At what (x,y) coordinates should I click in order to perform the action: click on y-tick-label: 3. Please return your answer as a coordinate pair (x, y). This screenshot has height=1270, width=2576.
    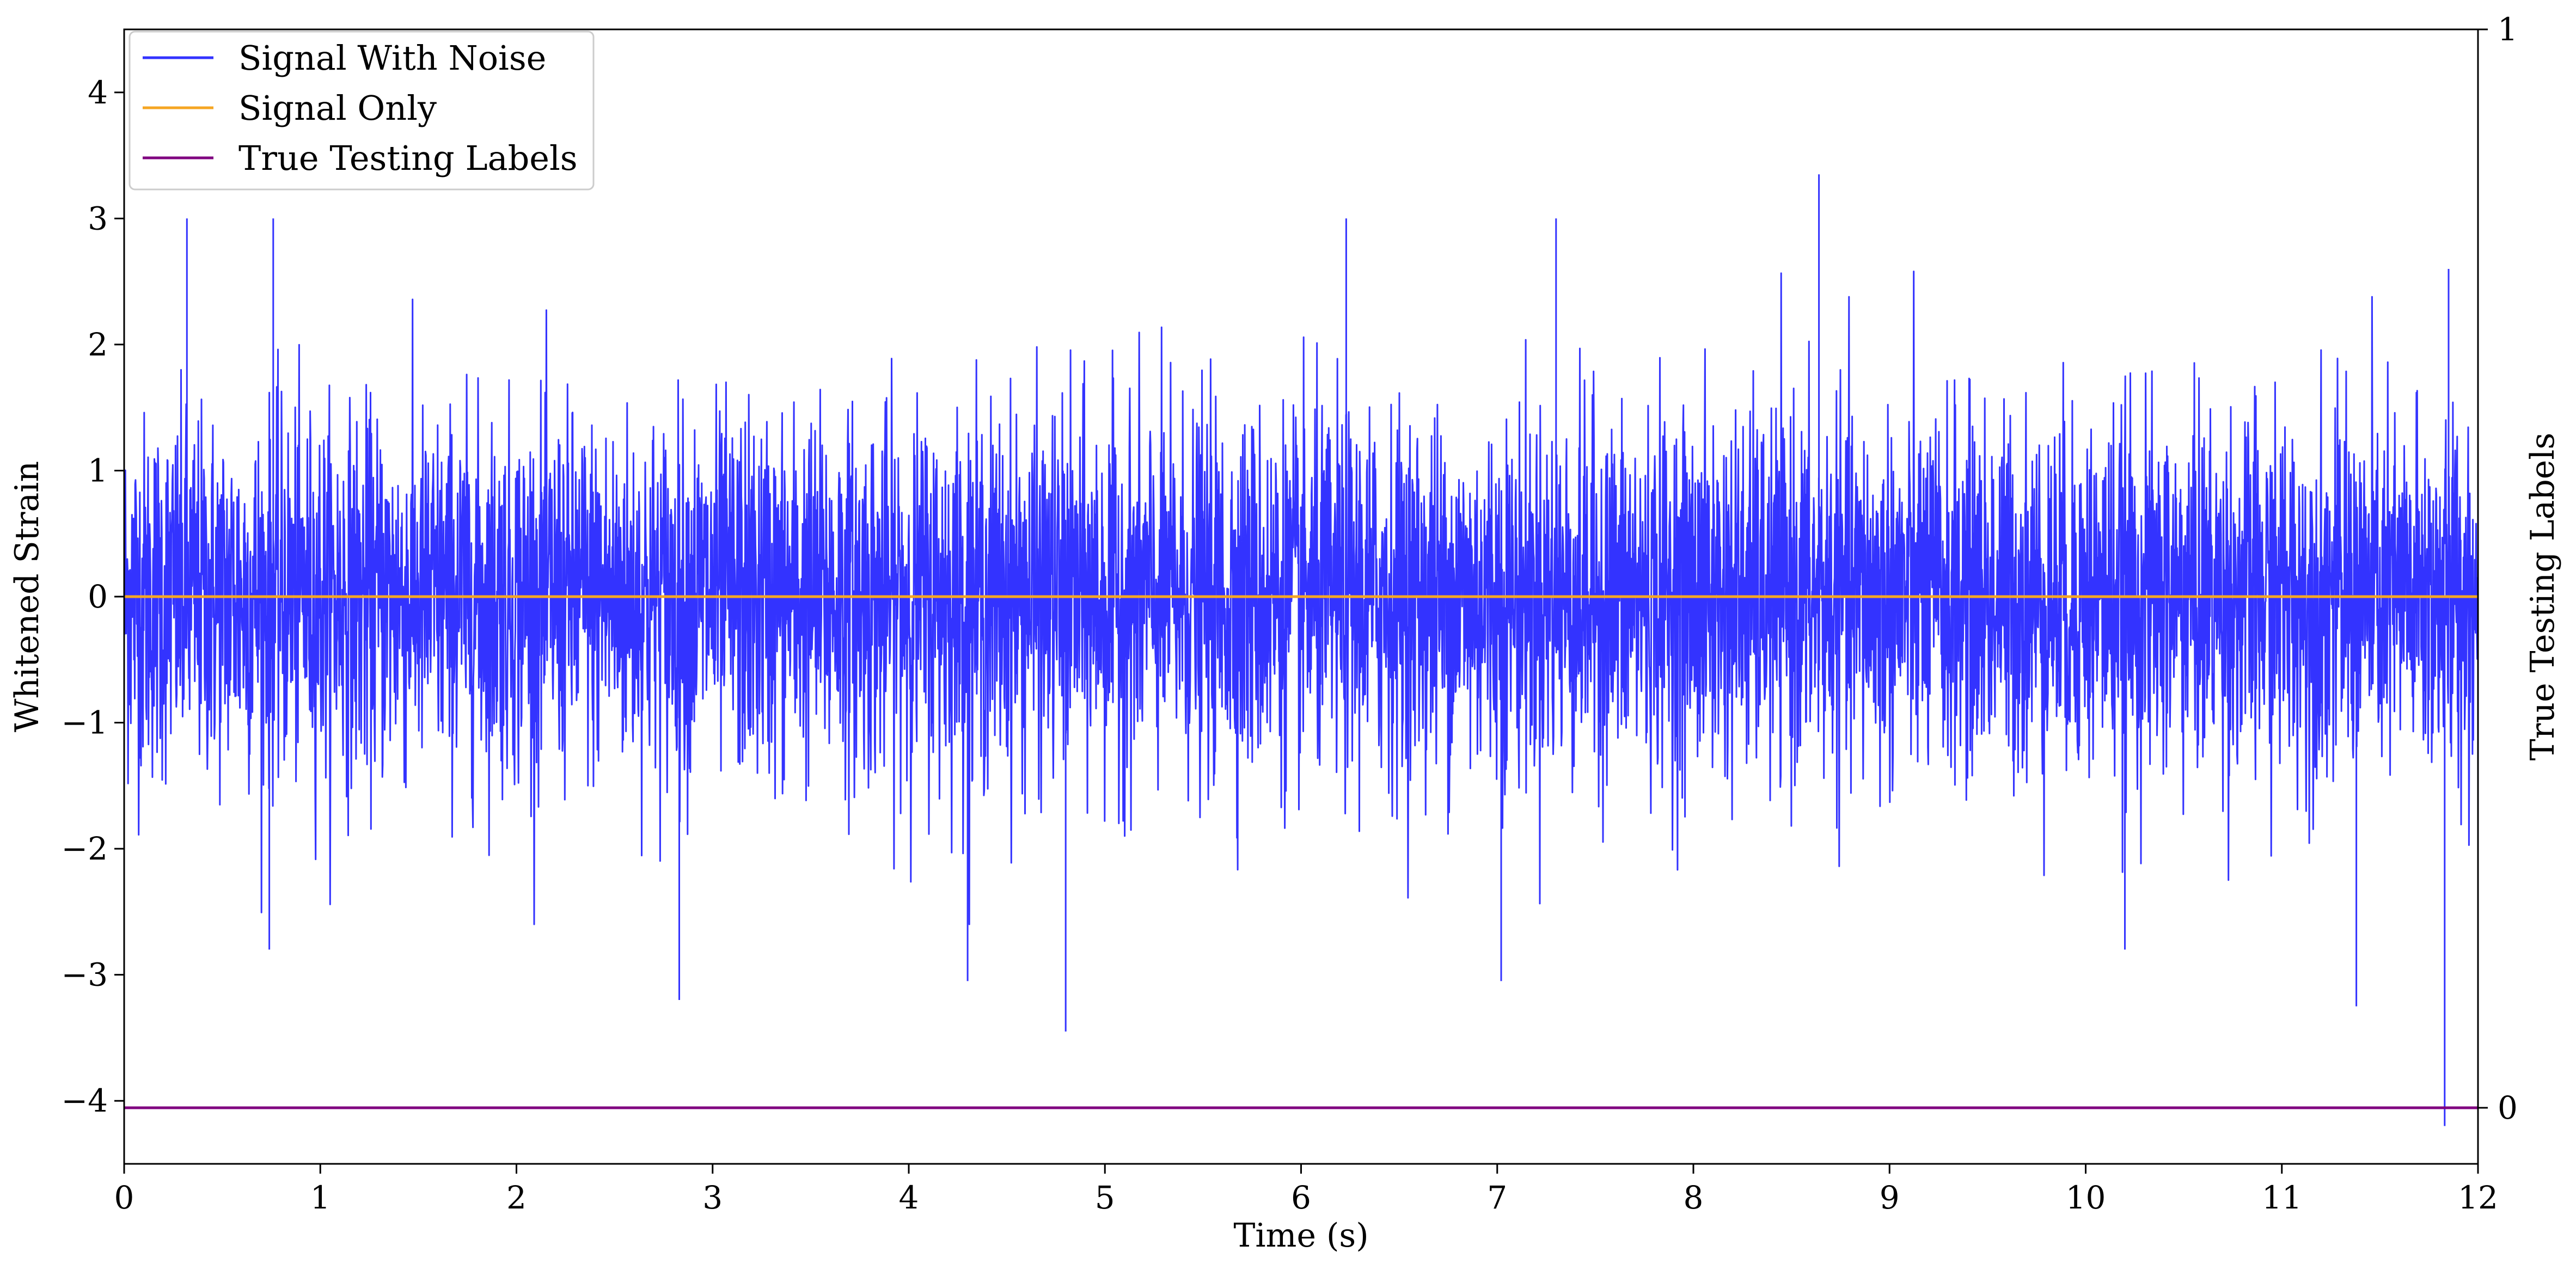
    Looking at the image, I should click on (98, 218).